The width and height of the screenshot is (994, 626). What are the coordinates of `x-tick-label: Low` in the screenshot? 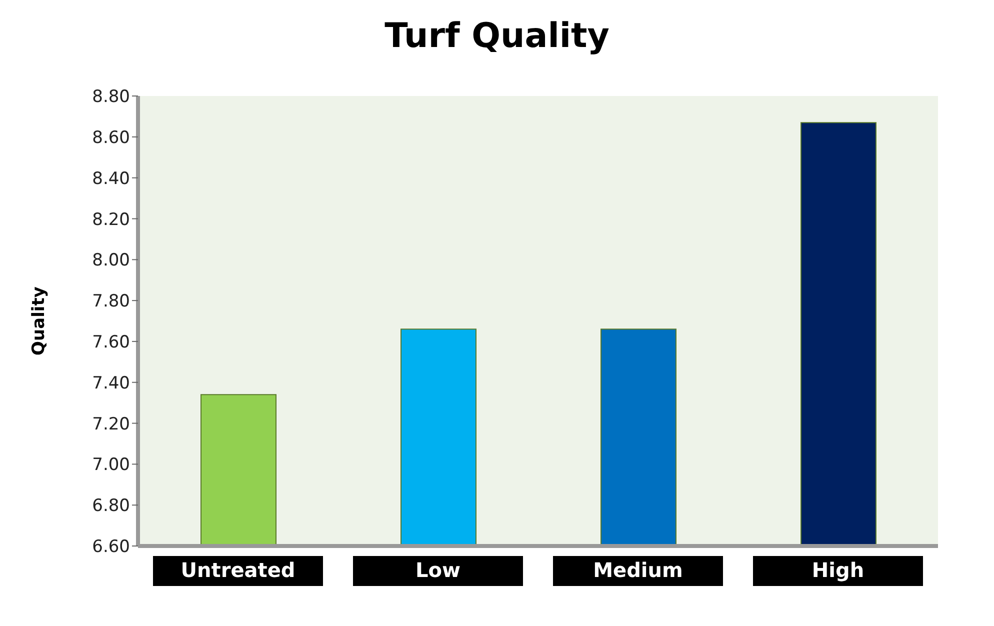 It's located at (438, 570).